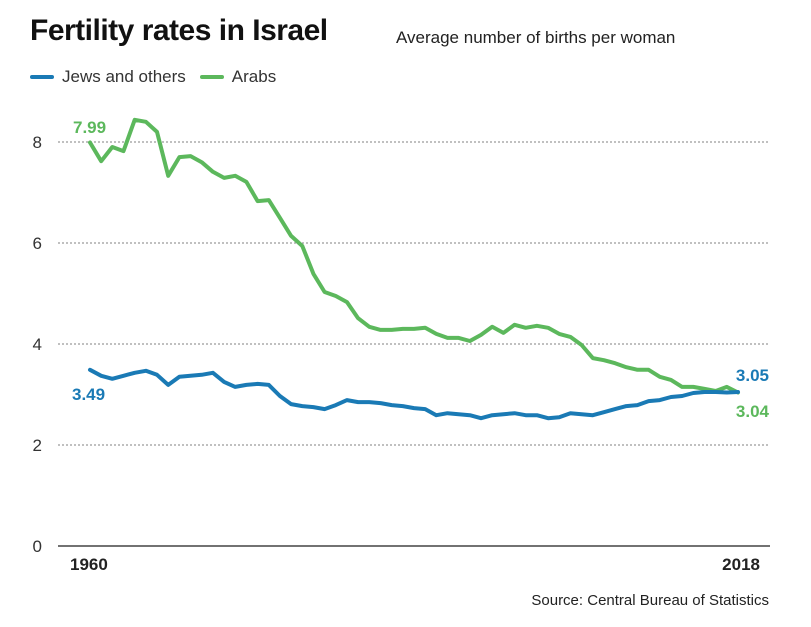 The width and height of the screenshot is (811, 627). I want to click on legend: Jews and others Arabs, so click(160, 77).